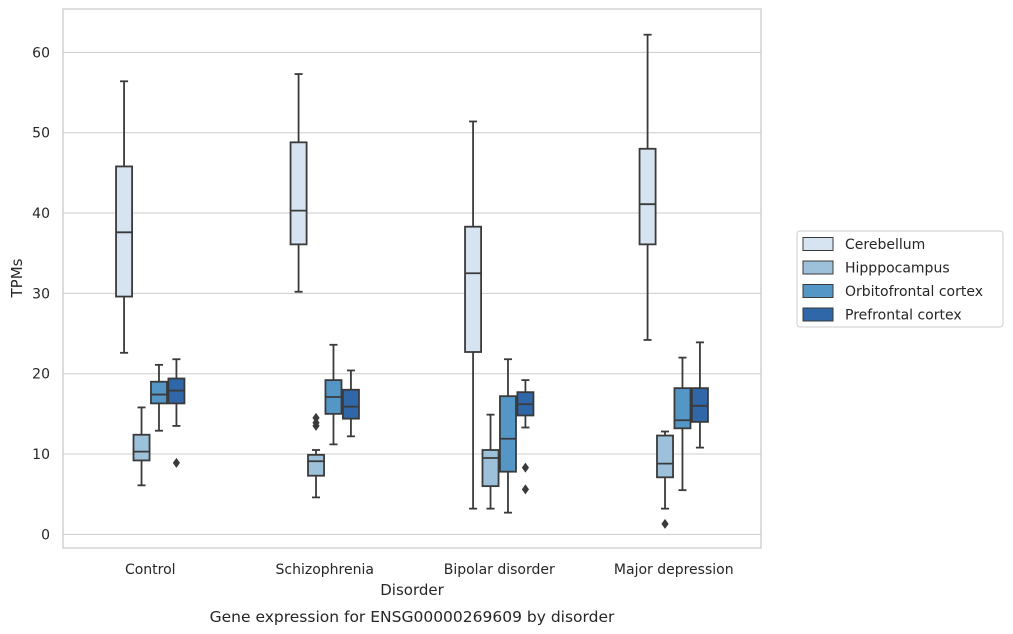 The image size is (1013, 634). What do you see at coordinates (897, 269) in the screenshot?
I see `legend-label: Hipppocampus` at bounding box center [897, 269].